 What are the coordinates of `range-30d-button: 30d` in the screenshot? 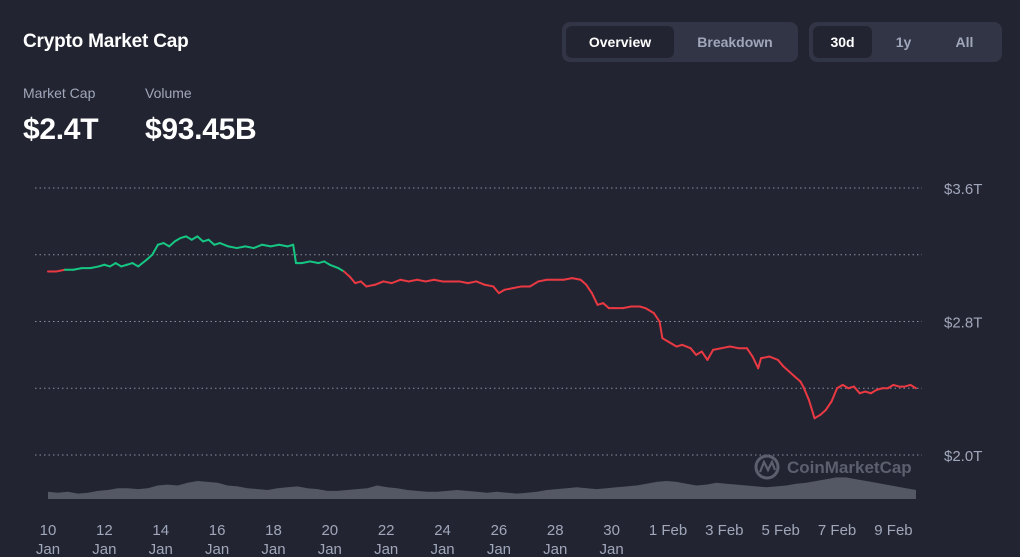 It's located at (842, 42).